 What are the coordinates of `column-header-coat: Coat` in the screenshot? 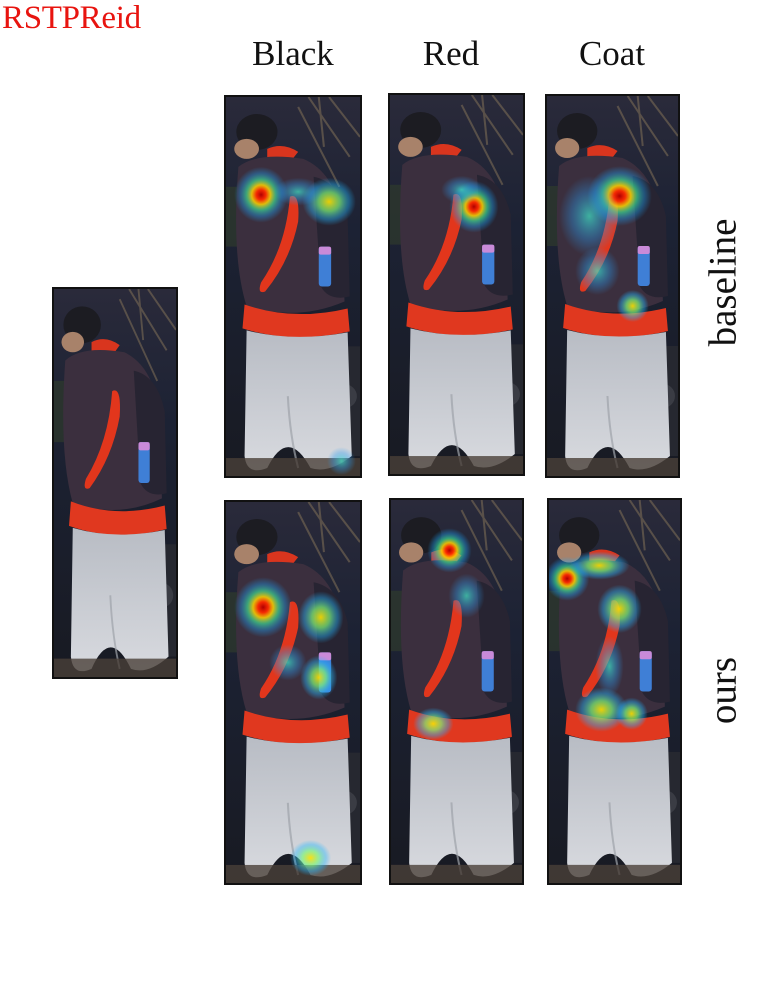 It's located at (612, 53).